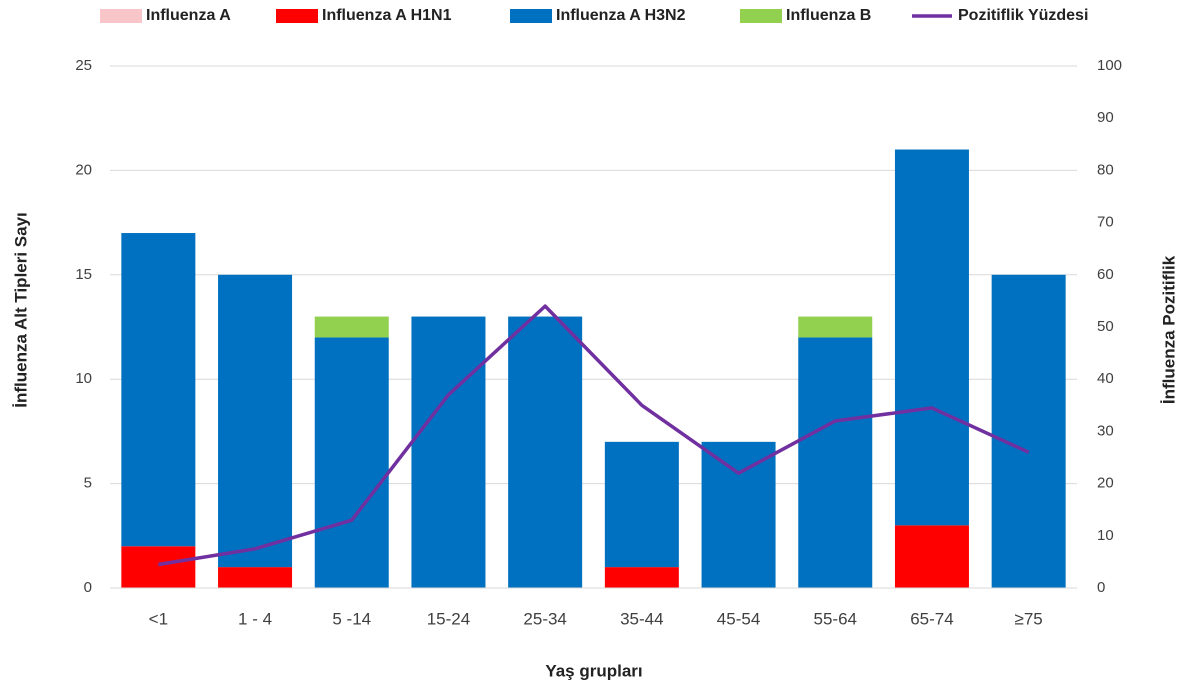 Image resolution: width=1189 pixels, height=693 pixels. What do you see at coordinates (255, 618) in the screenshot?
I see `x-tick-label: 1 - 4` at bounding box center [255, 618].